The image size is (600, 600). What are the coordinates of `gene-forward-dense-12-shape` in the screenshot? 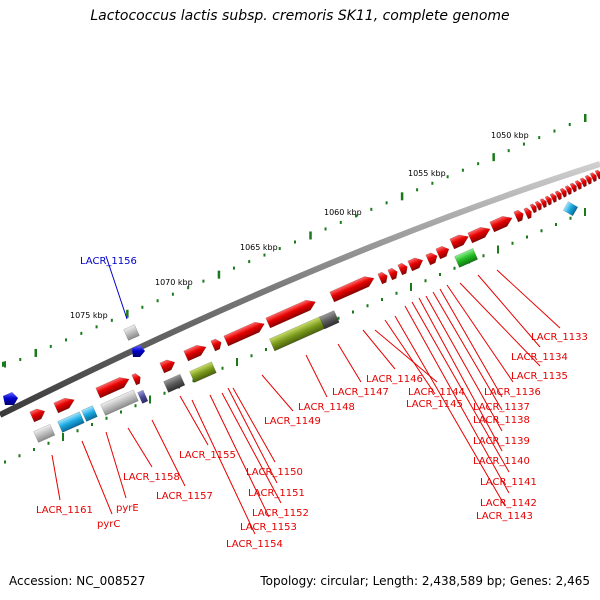 It's located at (593, 177).